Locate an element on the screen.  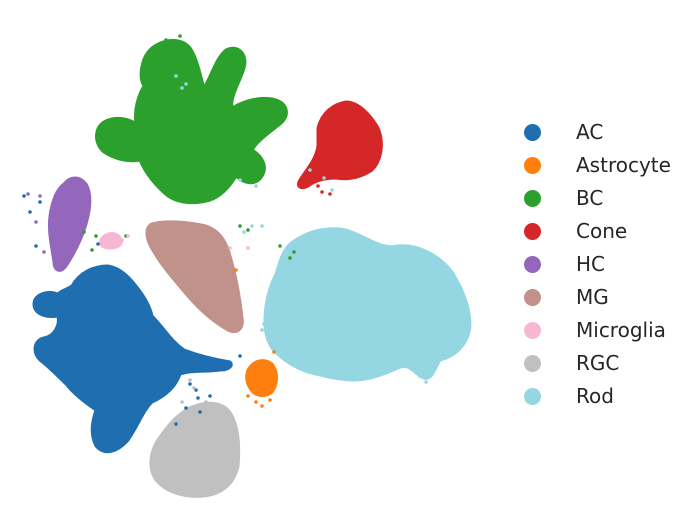
legend-item-rgc: RGC is located at coordinates (597, 363).